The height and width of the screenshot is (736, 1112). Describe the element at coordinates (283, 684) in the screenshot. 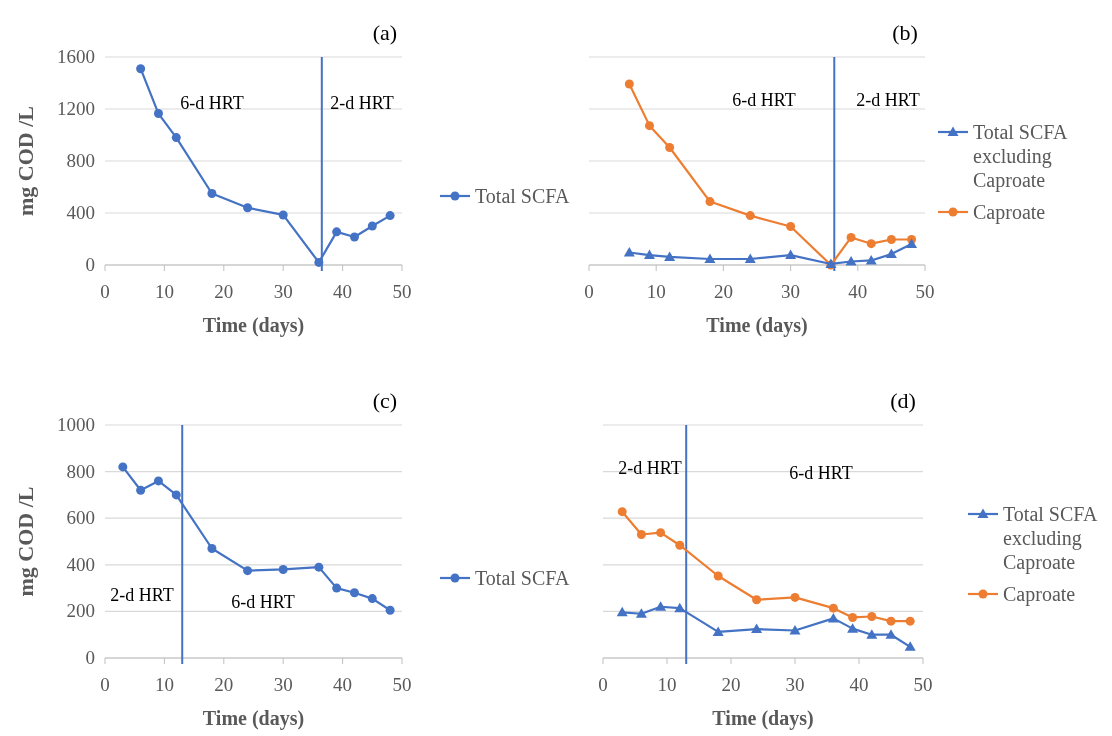

I see `x-tick-label: 30` at that location.